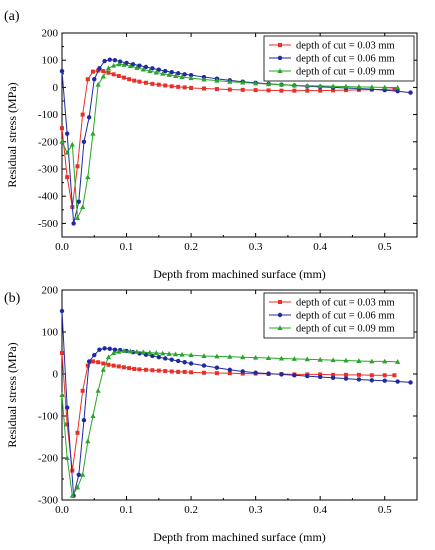  What do you see at coordinates (12, 298) in the screenshot?
I see `panel-label: (b)` at bounding box center [12, 298].